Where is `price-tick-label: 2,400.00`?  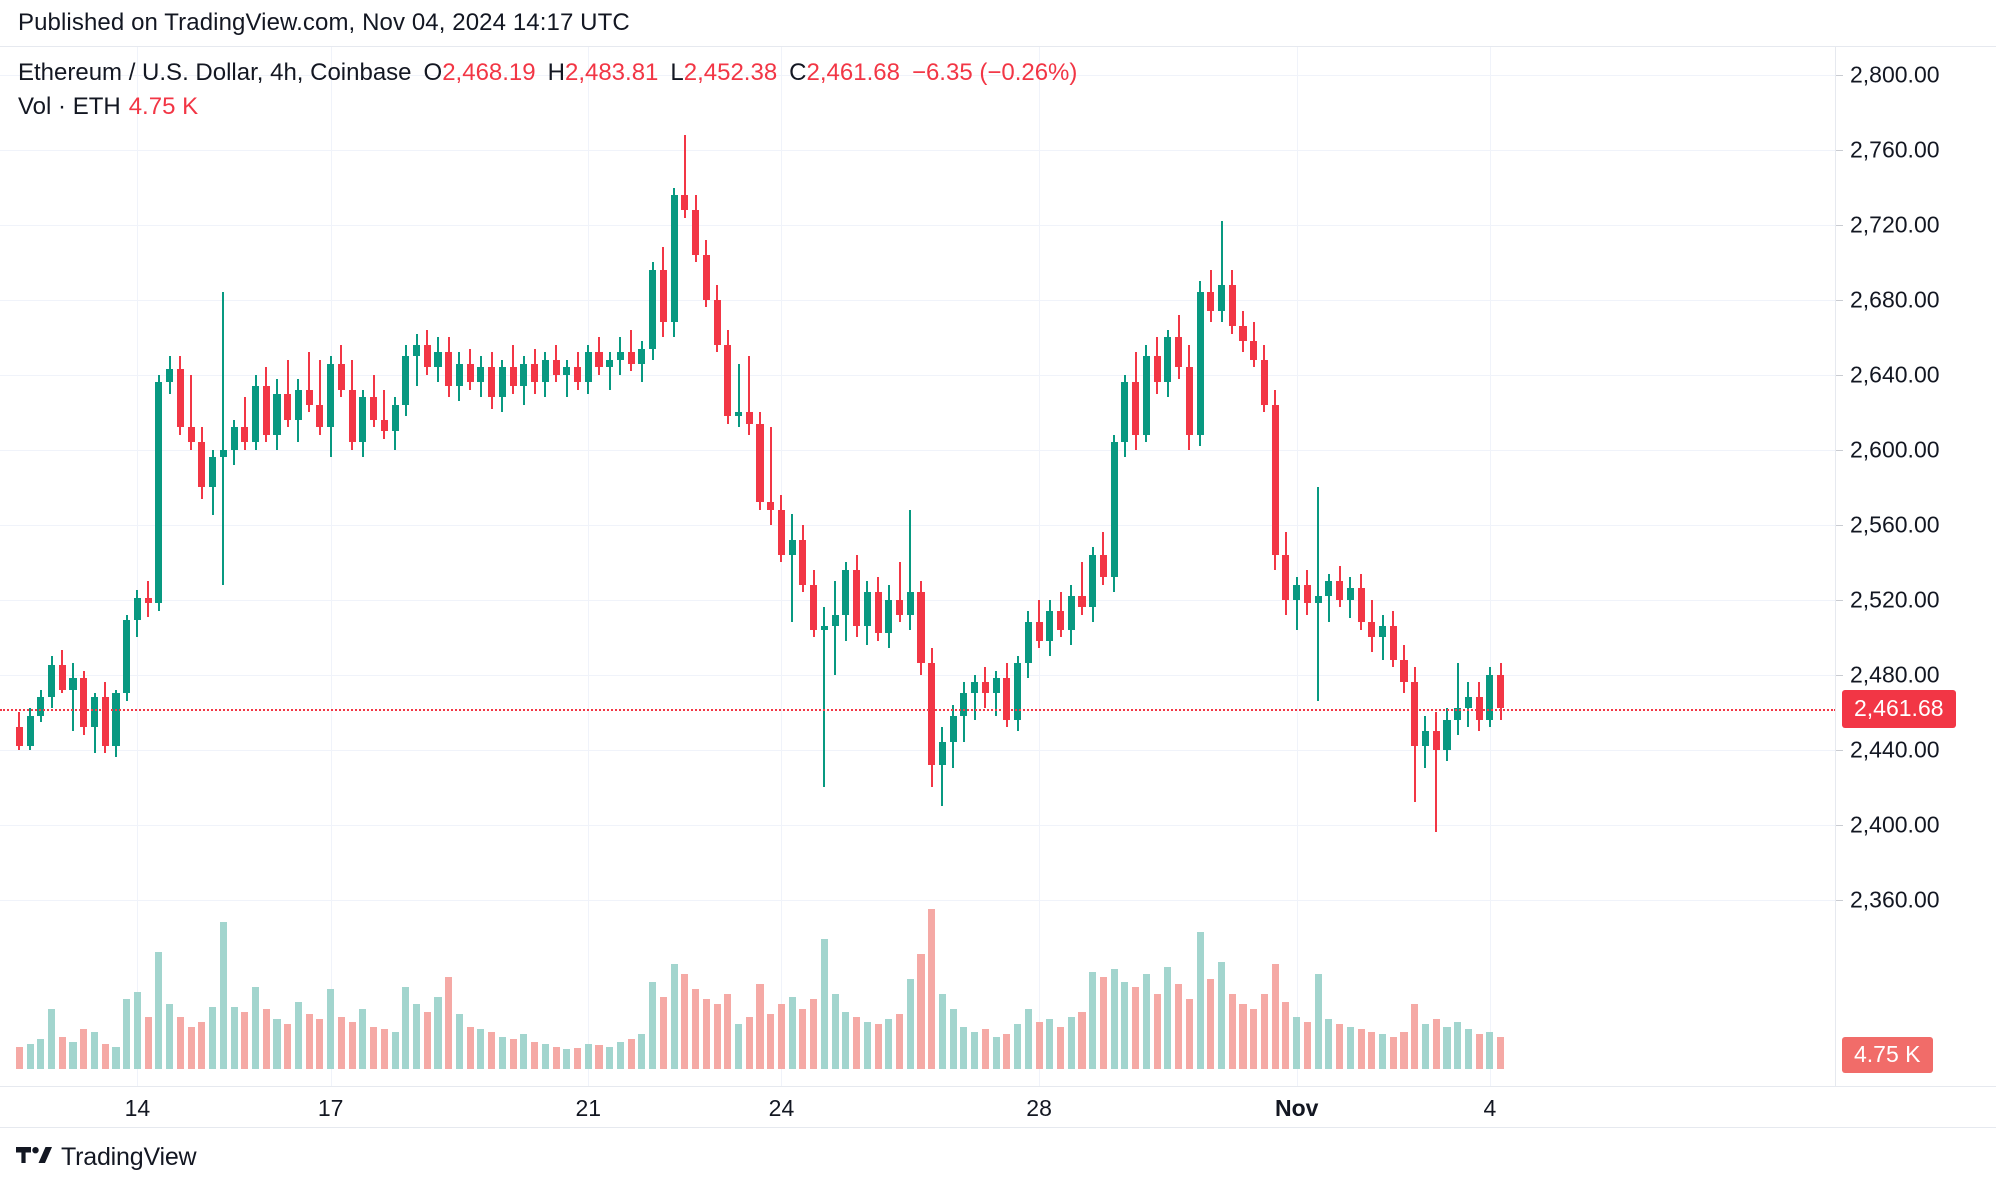
price-tick-label: 2,400.00 is located at coordinates (1895, 824).